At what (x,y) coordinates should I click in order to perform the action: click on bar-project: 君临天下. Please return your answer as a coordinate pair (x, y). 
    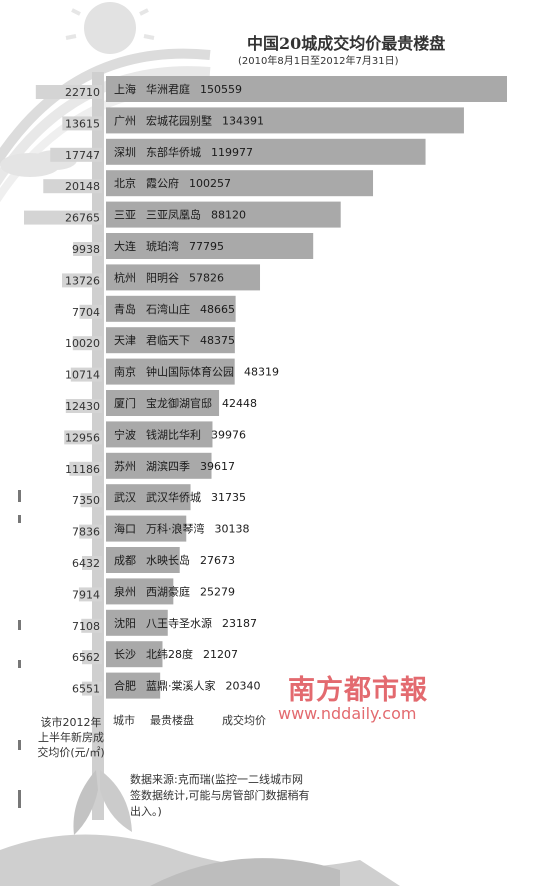
    Looking at the image, I should click on (168, 340).